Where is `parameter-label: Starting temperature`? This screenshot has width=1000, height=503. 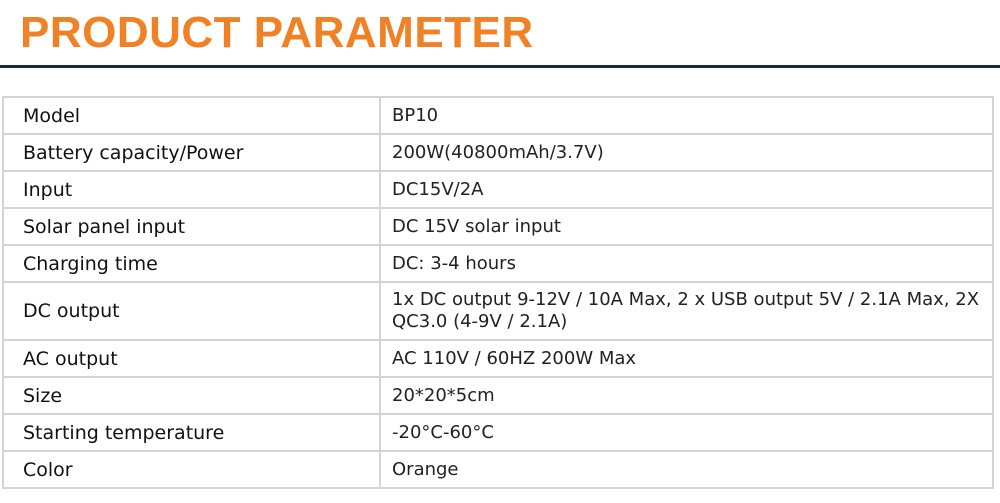
parameter-label: Starting temperature is located at coordinates (191, 432).